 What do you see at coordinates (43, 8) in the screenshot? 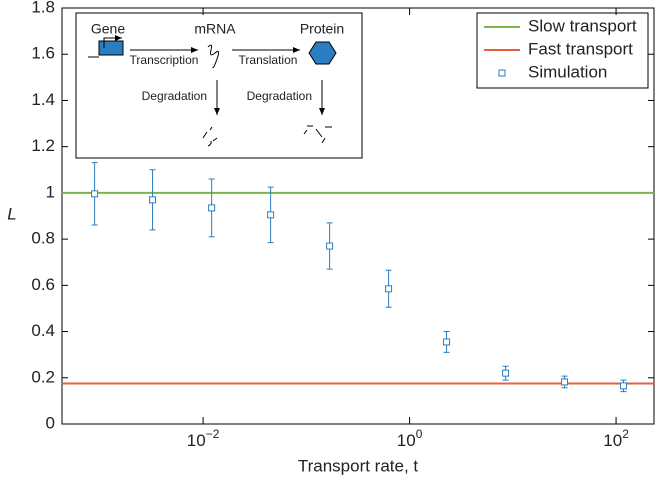
I see `y-tick-label: 1.8` at bounding box center [43, 8].